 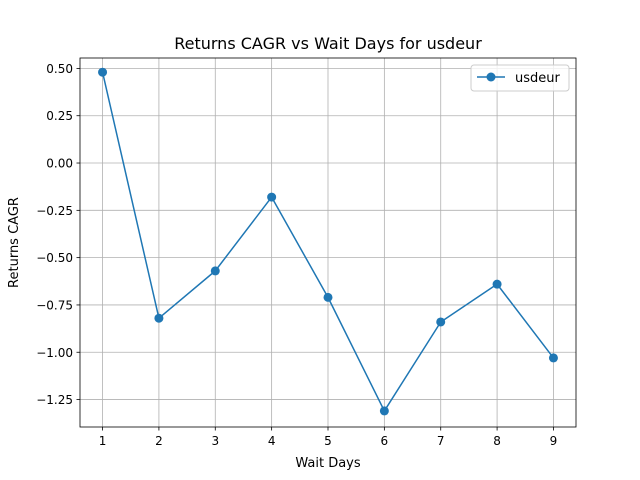 What do you see at coordinates (272, 441) in the screenshot?
I see `x-tick-label: 4` at bounding box center [272, 441].